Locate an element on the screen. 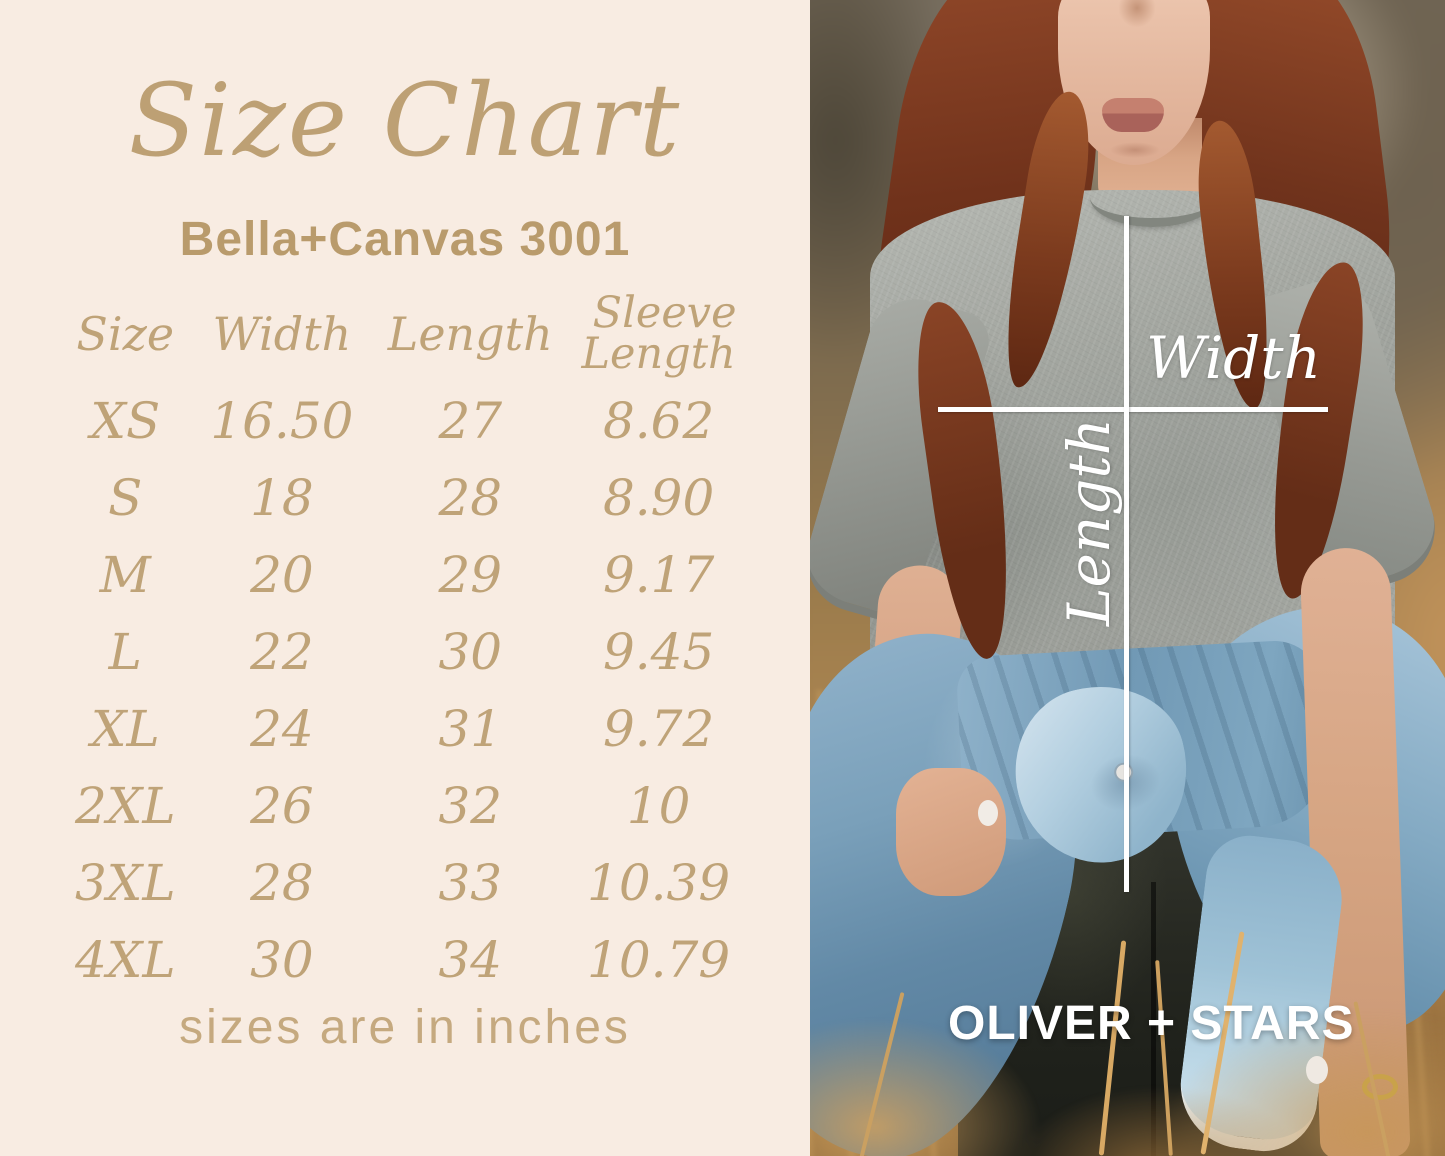 The width and height of the screenshot is (1445, 1156). header-size: Size is located at coordinates (125, 334).